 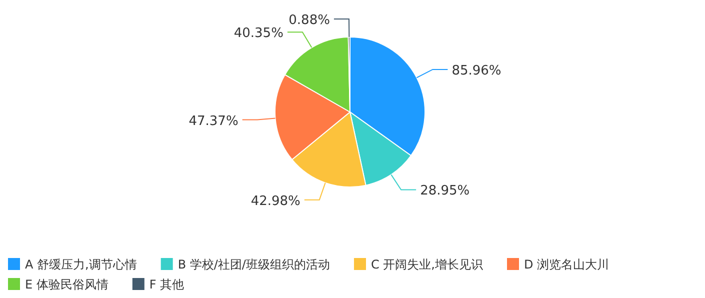 I want to click on legend-label: B 学校/社团/班级组织的活动, so click(x=254, y=265).